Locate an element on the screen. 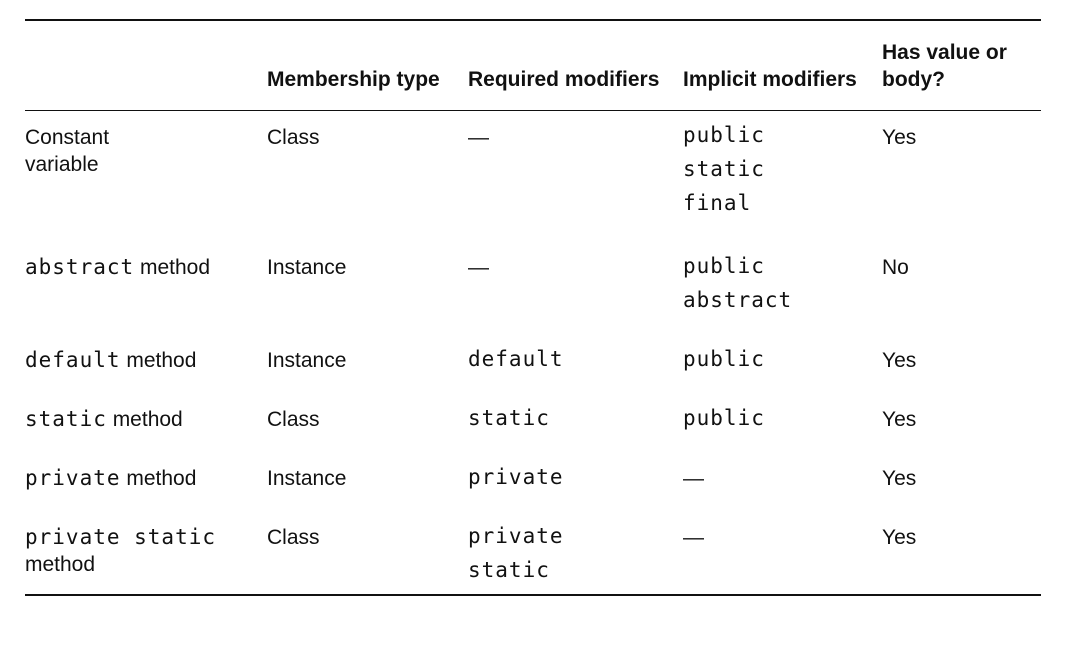 The height and width of the screenshot is (647, 1084). required-modifiers-cell: private is located at coordinates (575, 482).